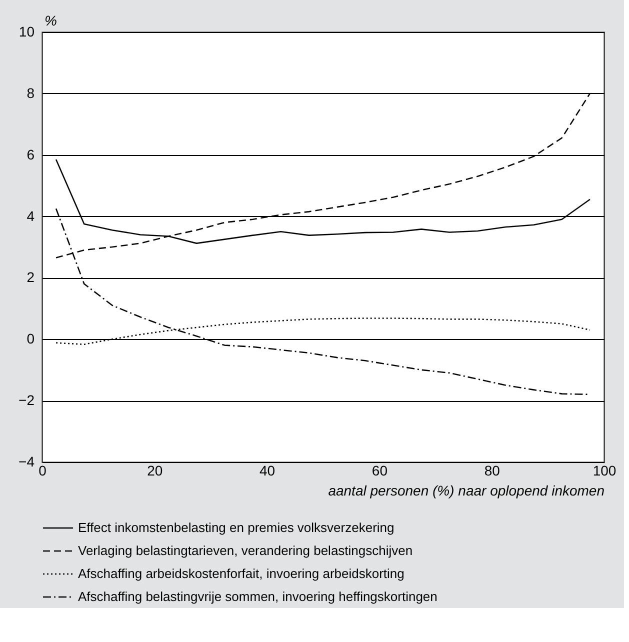  What do you see at coordinates (30, 338) in the screenshot?
I see `y-tick-label: 0` at bounding box center [30, 338].